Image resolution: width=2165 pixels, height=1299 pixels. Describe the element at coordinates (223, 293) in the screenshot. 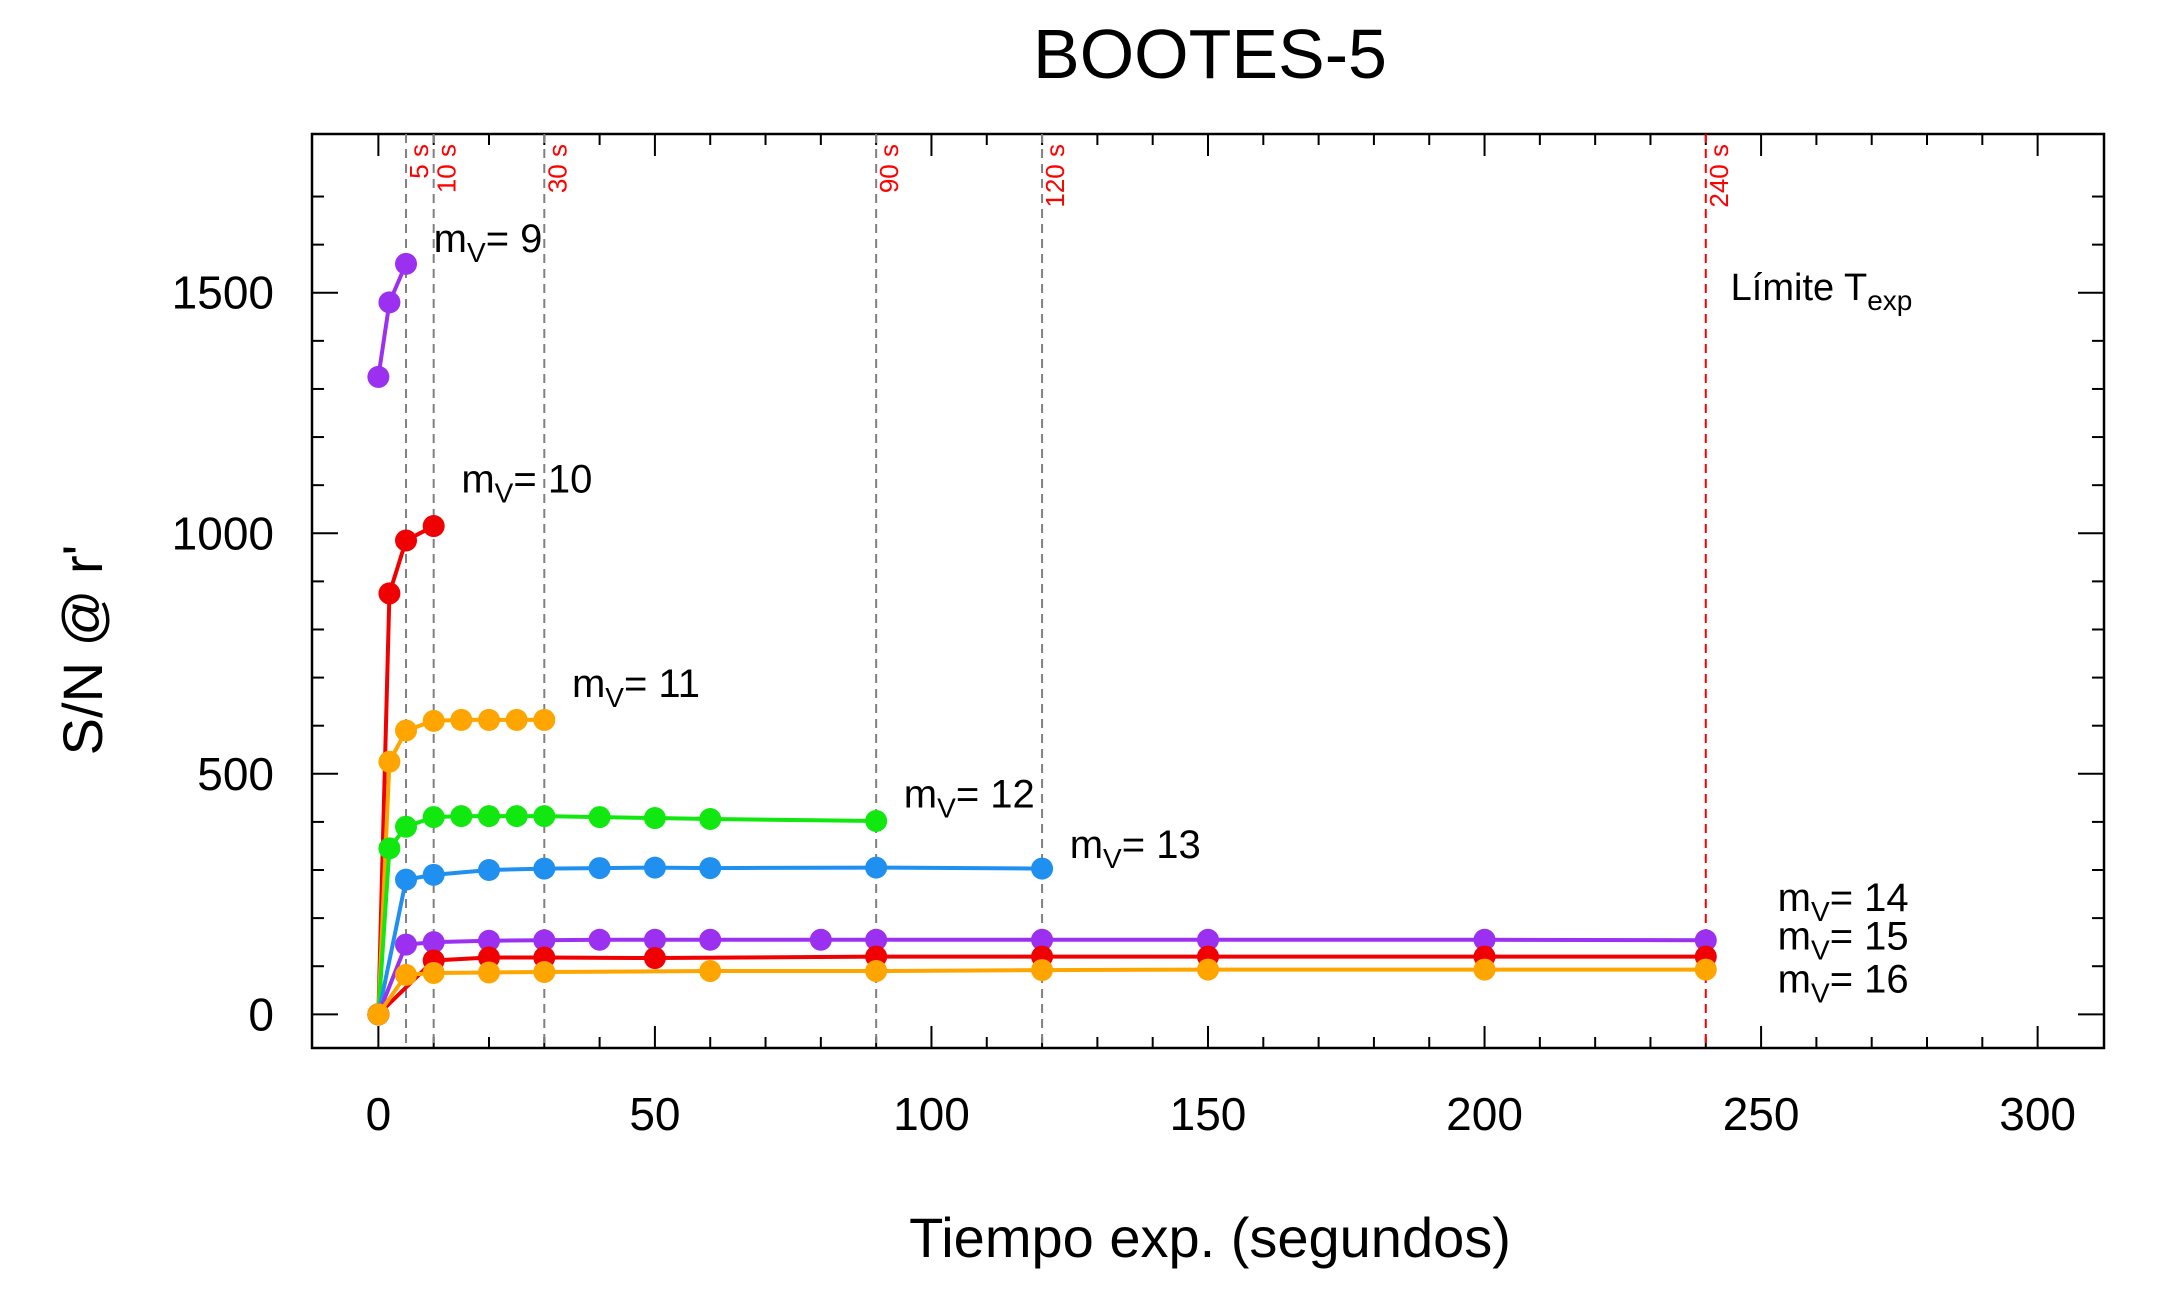

I see `y-tick-label: 1500` at that location.